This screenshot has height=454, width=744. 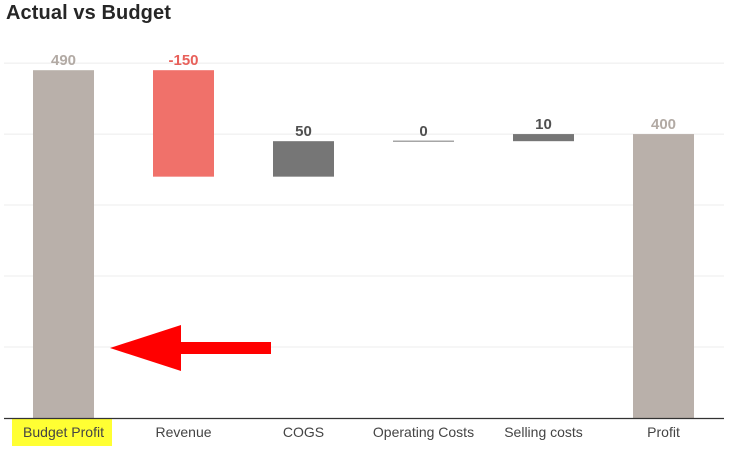 I want to click on bar-revenue, so click(x=183, y=123).